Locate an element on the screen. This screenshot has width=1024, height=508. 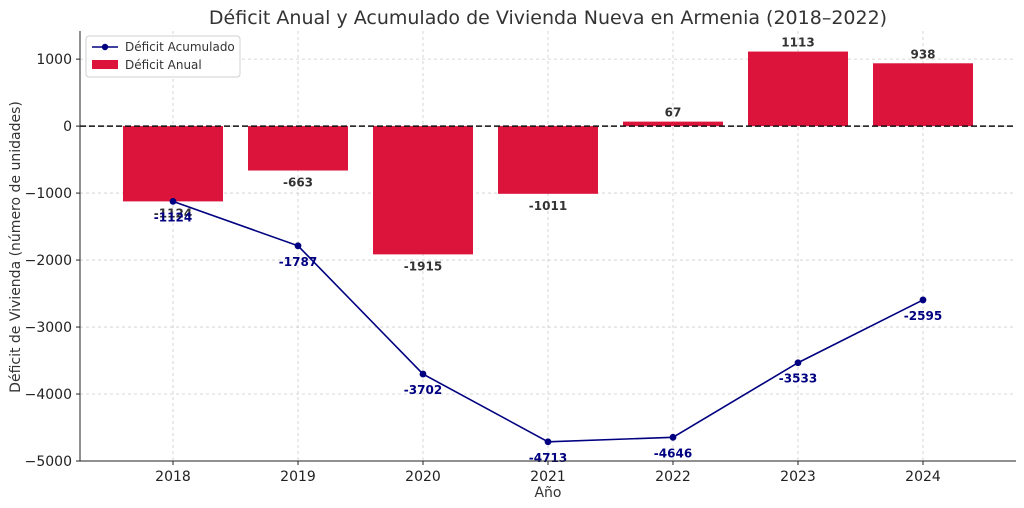
bar-value-label: -1124 is located at coordinates (173, 213).